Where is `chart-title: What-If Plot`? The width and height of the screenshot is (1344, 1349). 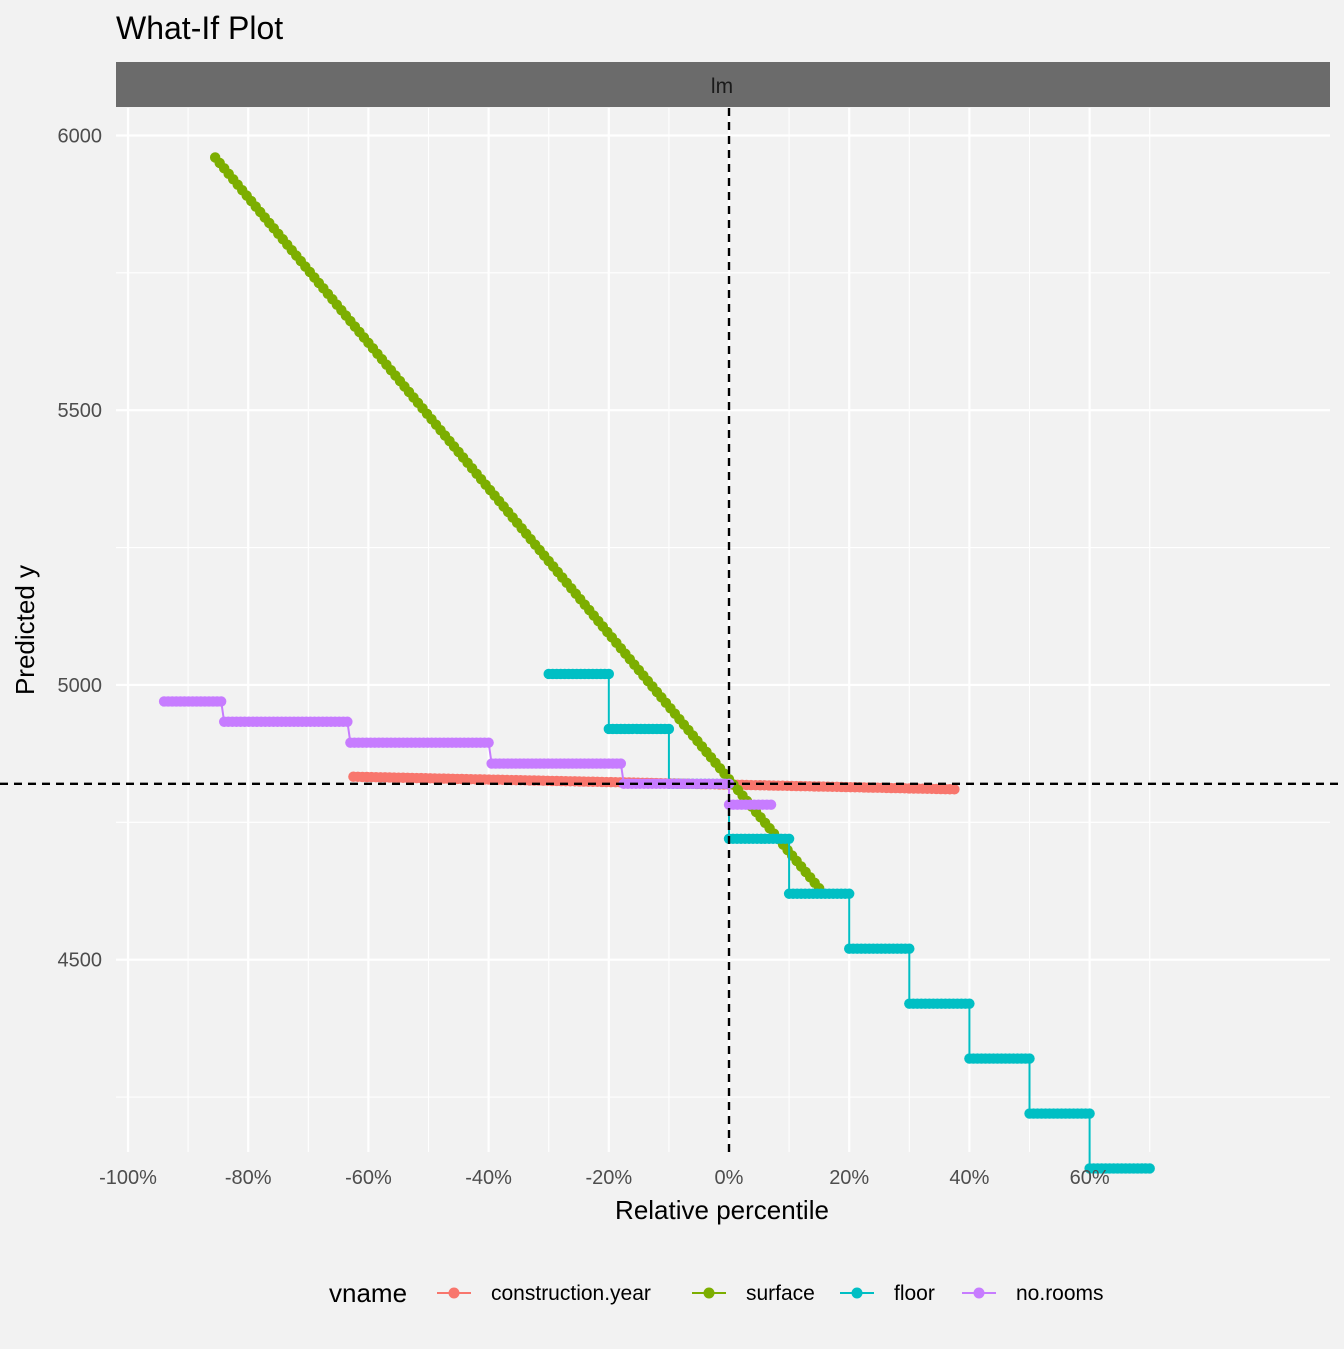
chart-title: What-If Plot is located at coordinates (199, 28).